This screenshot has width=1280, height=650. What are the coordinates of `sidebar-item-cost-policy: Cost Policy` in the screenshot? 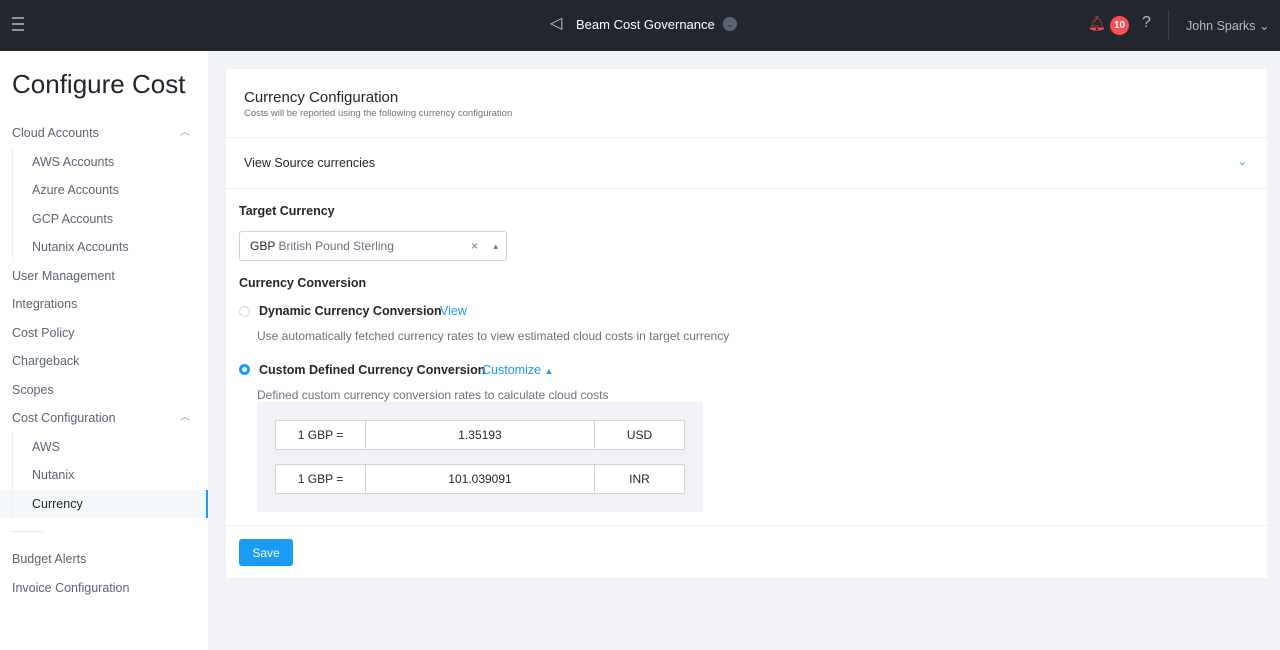 It's located at (43, 332).